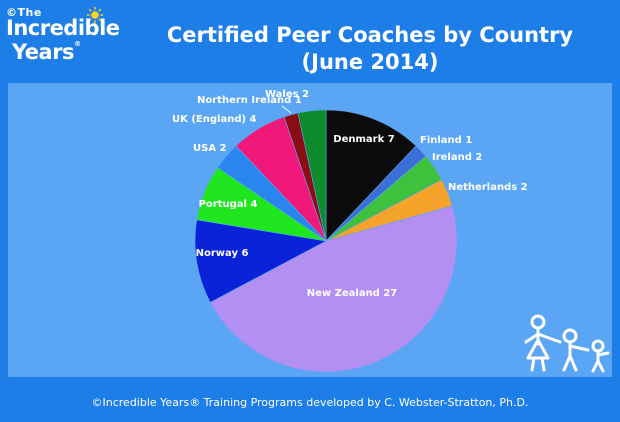 The width and height of the screenshot is (620, 422). Describe the element at coordinates (312, 175) in the screenshot. I see `pie-slice-wales` at that location.